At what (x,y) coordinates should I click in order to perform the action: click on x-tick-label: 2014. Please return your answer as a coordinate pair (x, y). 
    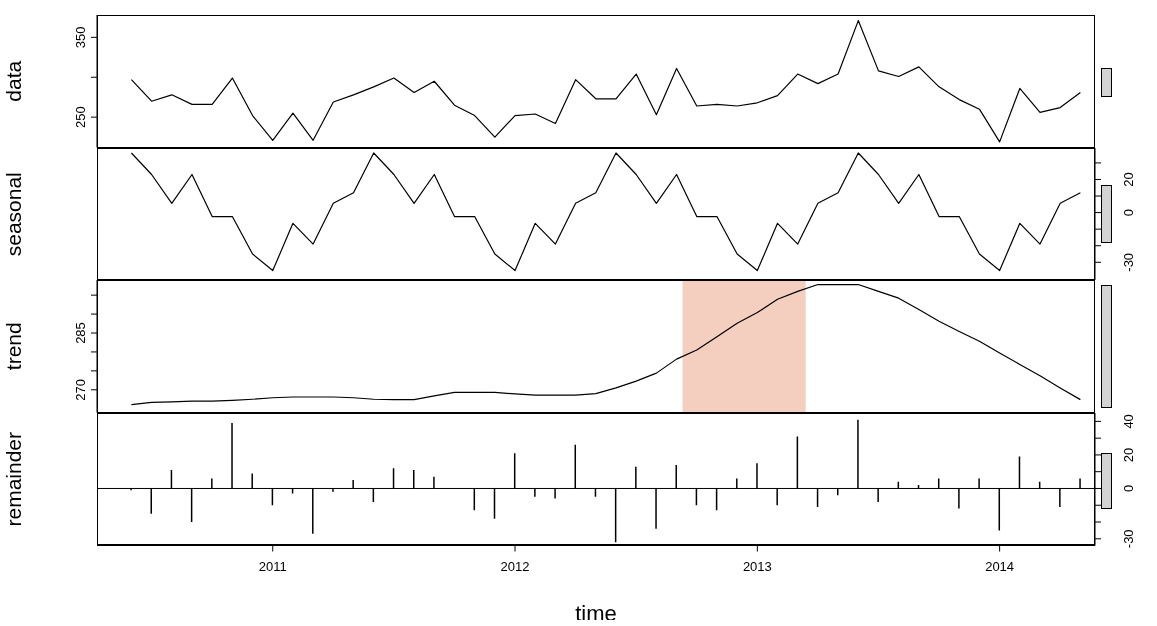
    Looking at the image, I should click on (1000, 566).